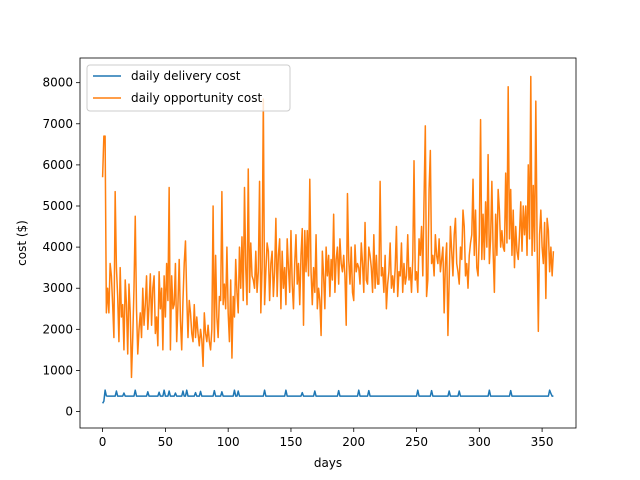 The height and width of the screenshot is (480, 640). Describe the element at coordinates (57, 247) in the screenshot. I see `y-tick-label: 4000` at that location.